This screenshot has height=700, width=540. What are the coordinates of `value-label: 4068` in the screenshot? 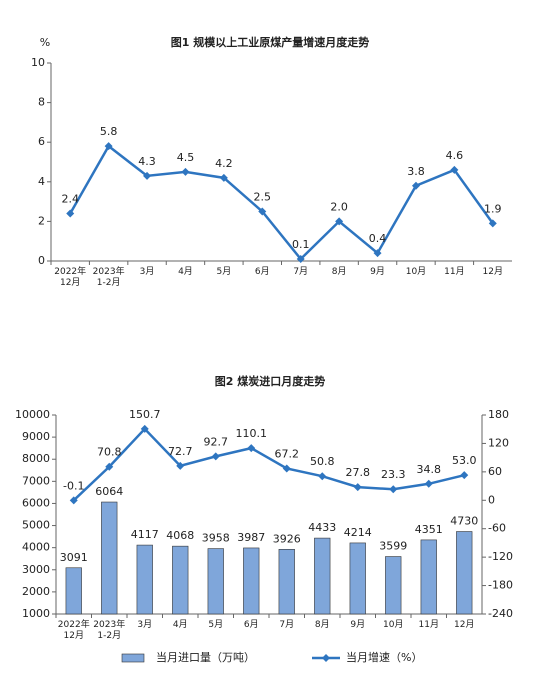 It's located at (180, 535).